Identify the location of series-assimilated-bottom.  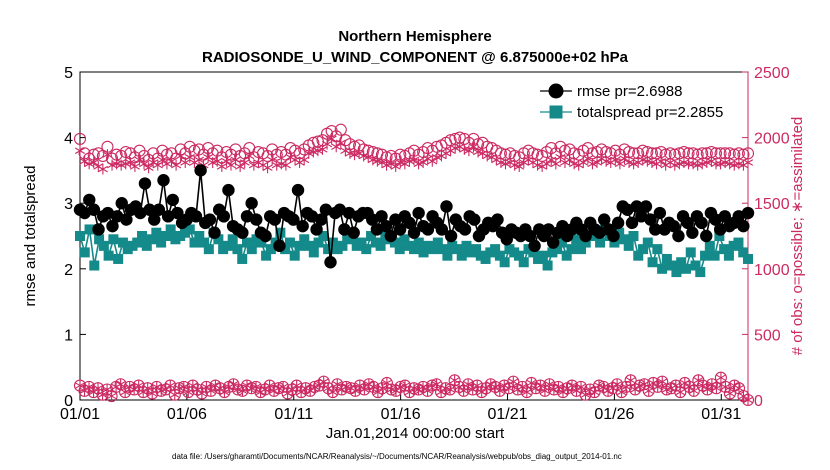
(414, 389).